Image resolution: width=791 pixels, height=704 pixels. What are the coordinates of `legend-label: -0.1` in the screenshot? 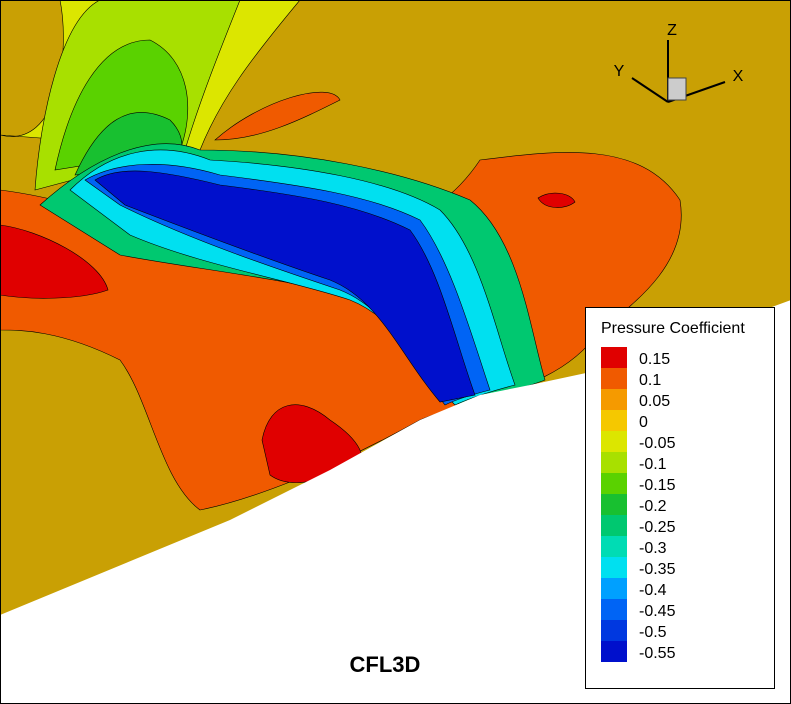 It's located at (653, 464).